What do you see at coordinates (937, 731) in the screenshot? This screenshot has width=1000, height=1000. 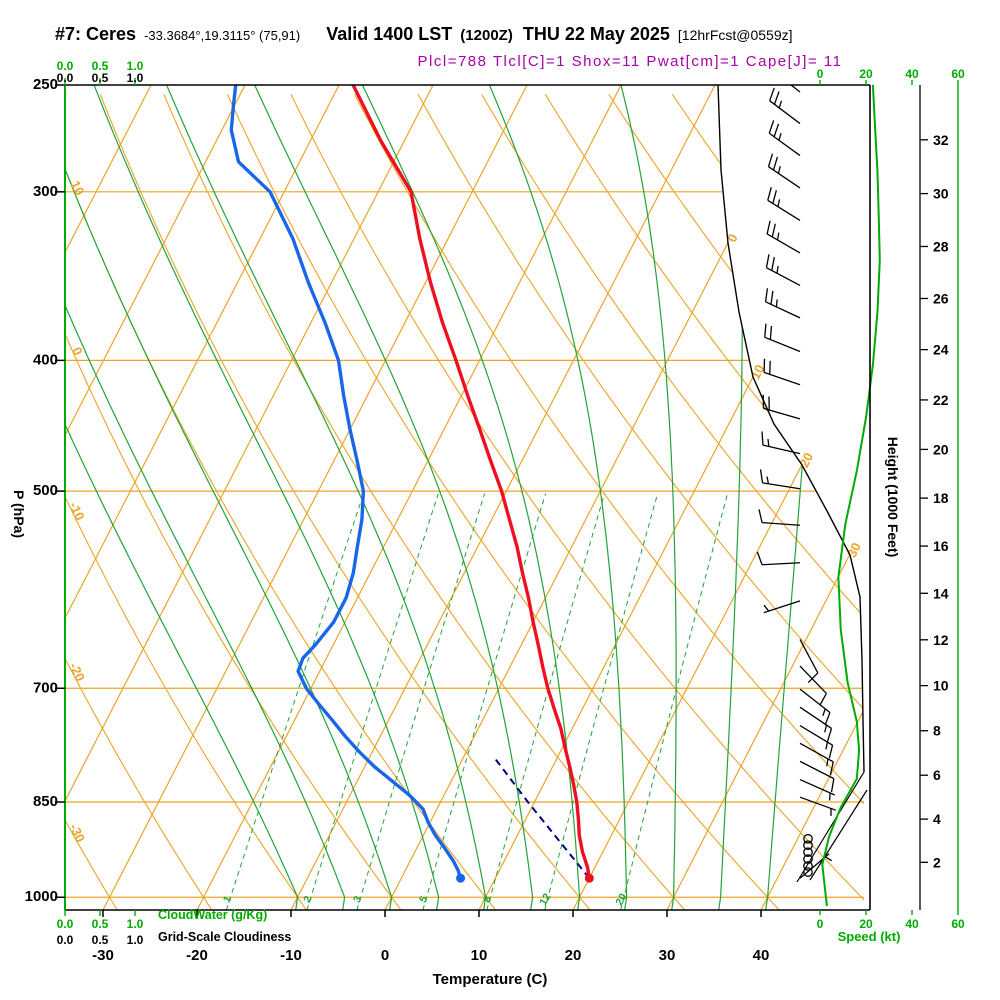 I see `height-tick-label: 8` at bounding box center [937, 731].